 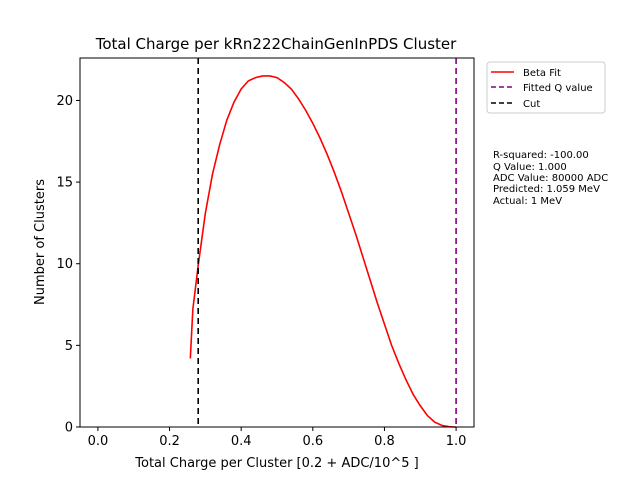 I want to click on y-tick-label: 10, so click(x=64, y=264).